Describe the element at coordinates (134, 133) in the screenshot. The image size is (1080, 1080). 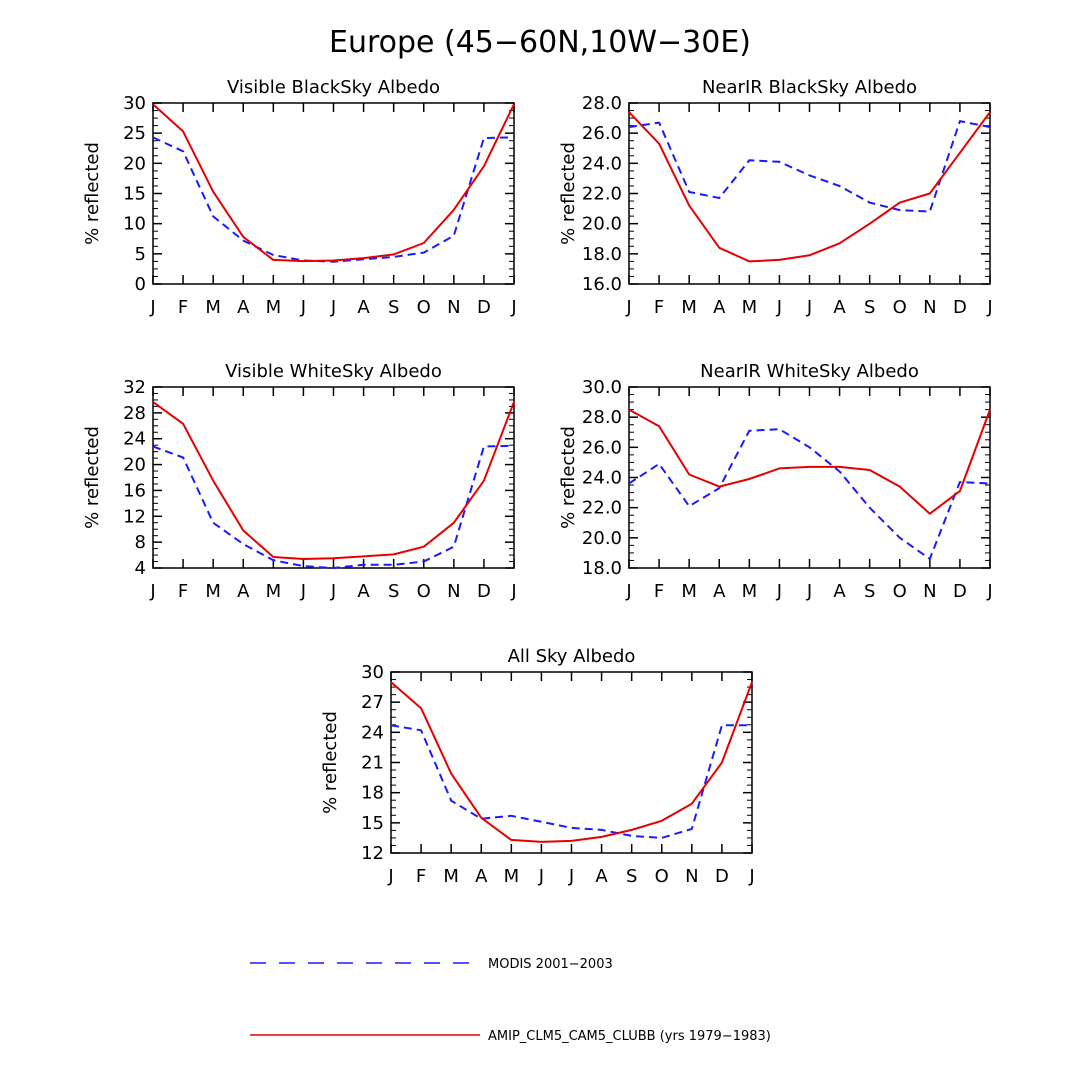
I see `y-tick-label: 25` at that location.